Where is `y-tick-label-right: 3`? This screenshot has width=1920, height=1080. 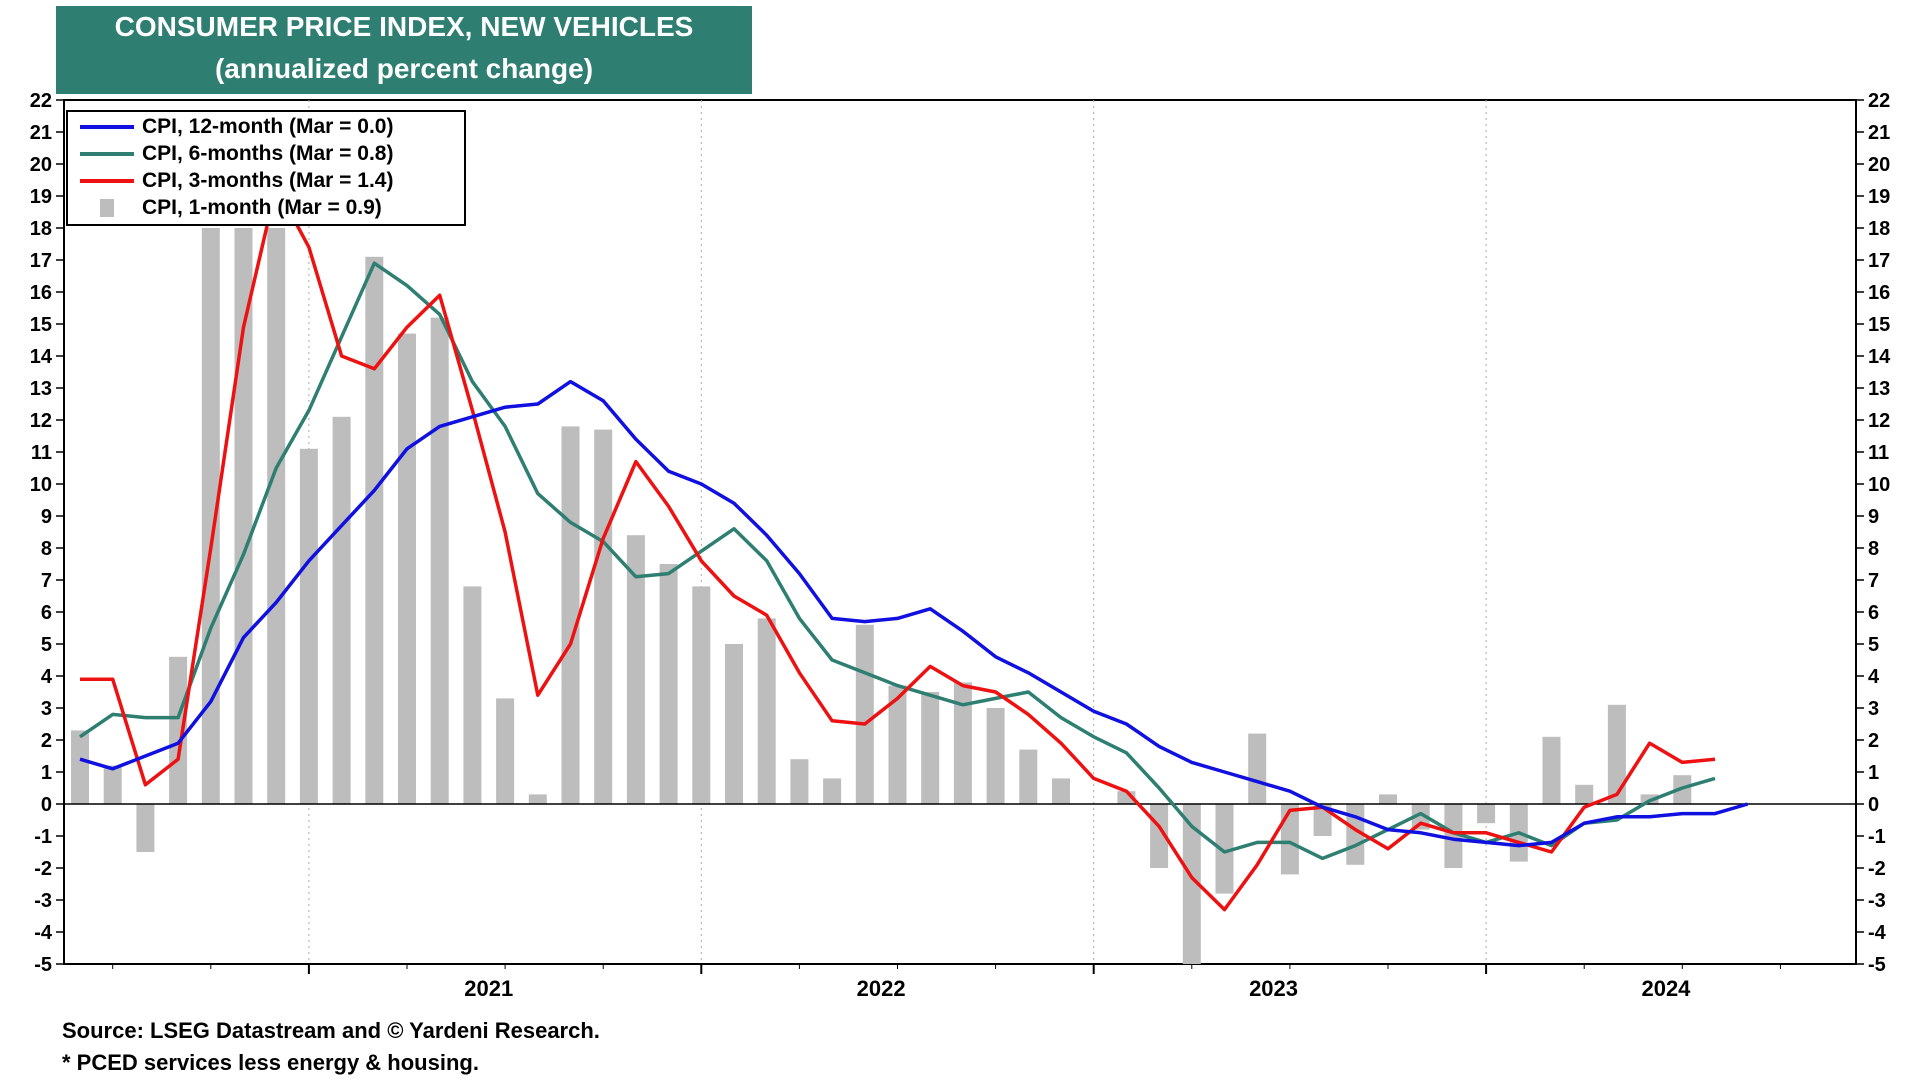
y-tick-label-right: 3 is located at coordinates (1873, 709).